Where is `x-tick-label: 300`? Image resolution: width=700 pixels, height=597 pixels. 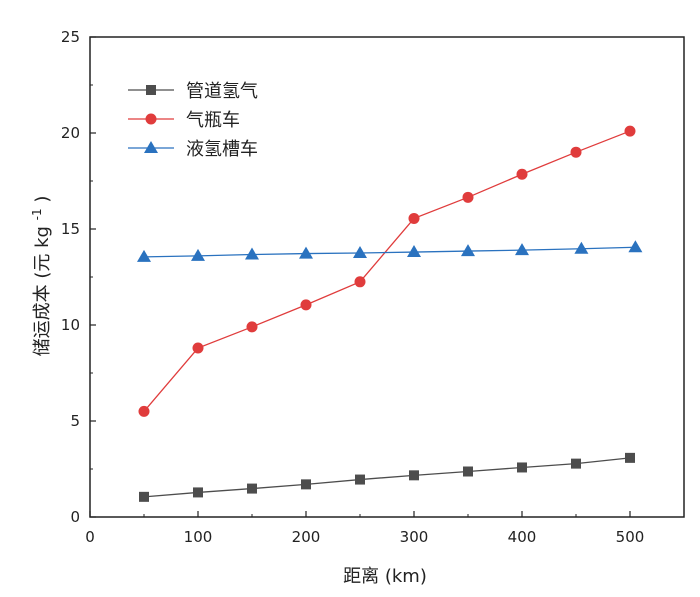 x-tick-label: 300 is located at coordinates (414, 537).